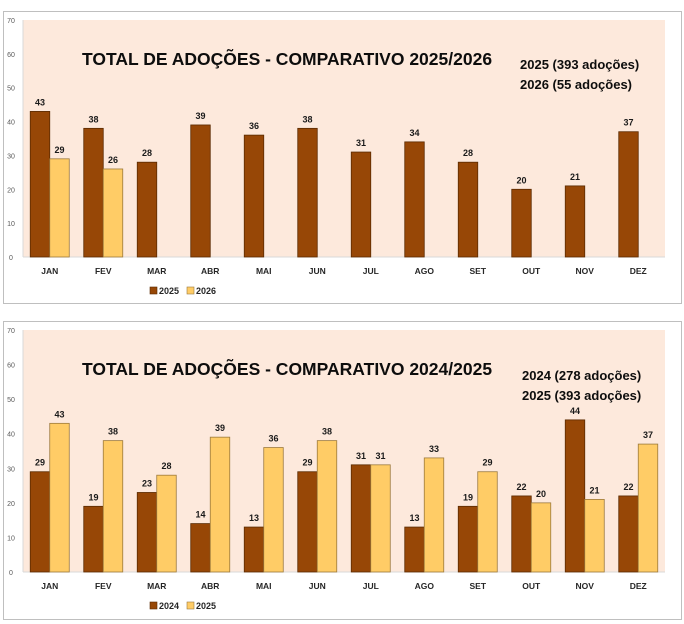 The height and width of the screenshot is (624, 684). Describe the element at coordinates (59, 414) in the screenshot. I see `data-label: 43` at that location.